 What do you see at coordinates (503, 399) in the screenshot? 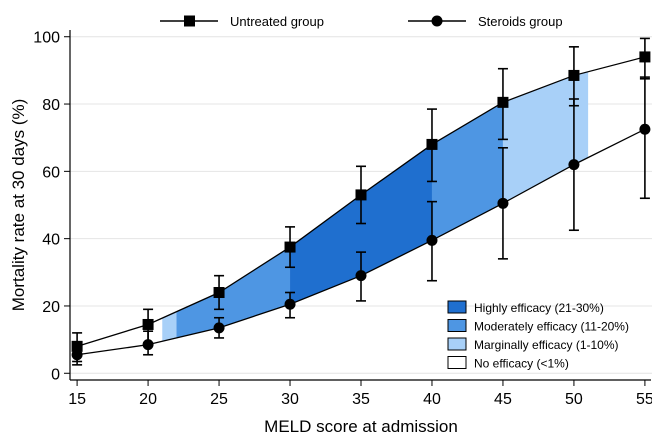
I see `x-tick-label: 45` at bounding box center [503, 399].